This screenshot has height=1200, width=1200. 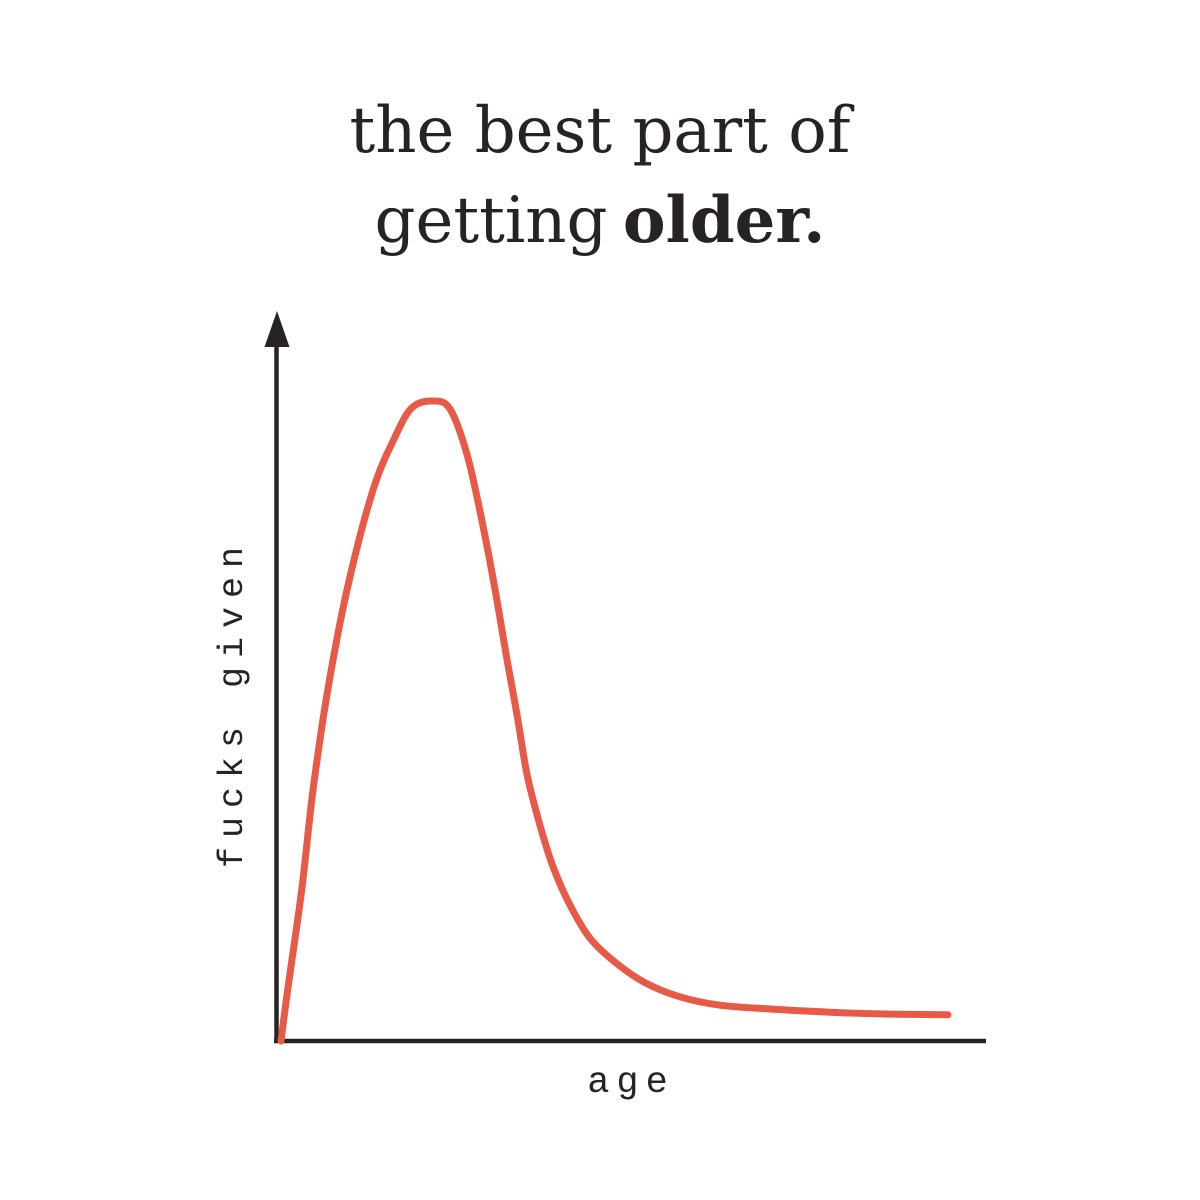 What do you see at coordinates (631, 1083) in the screenshot?
I see `x-axis-label: age` at bounding box center [631, 1083].